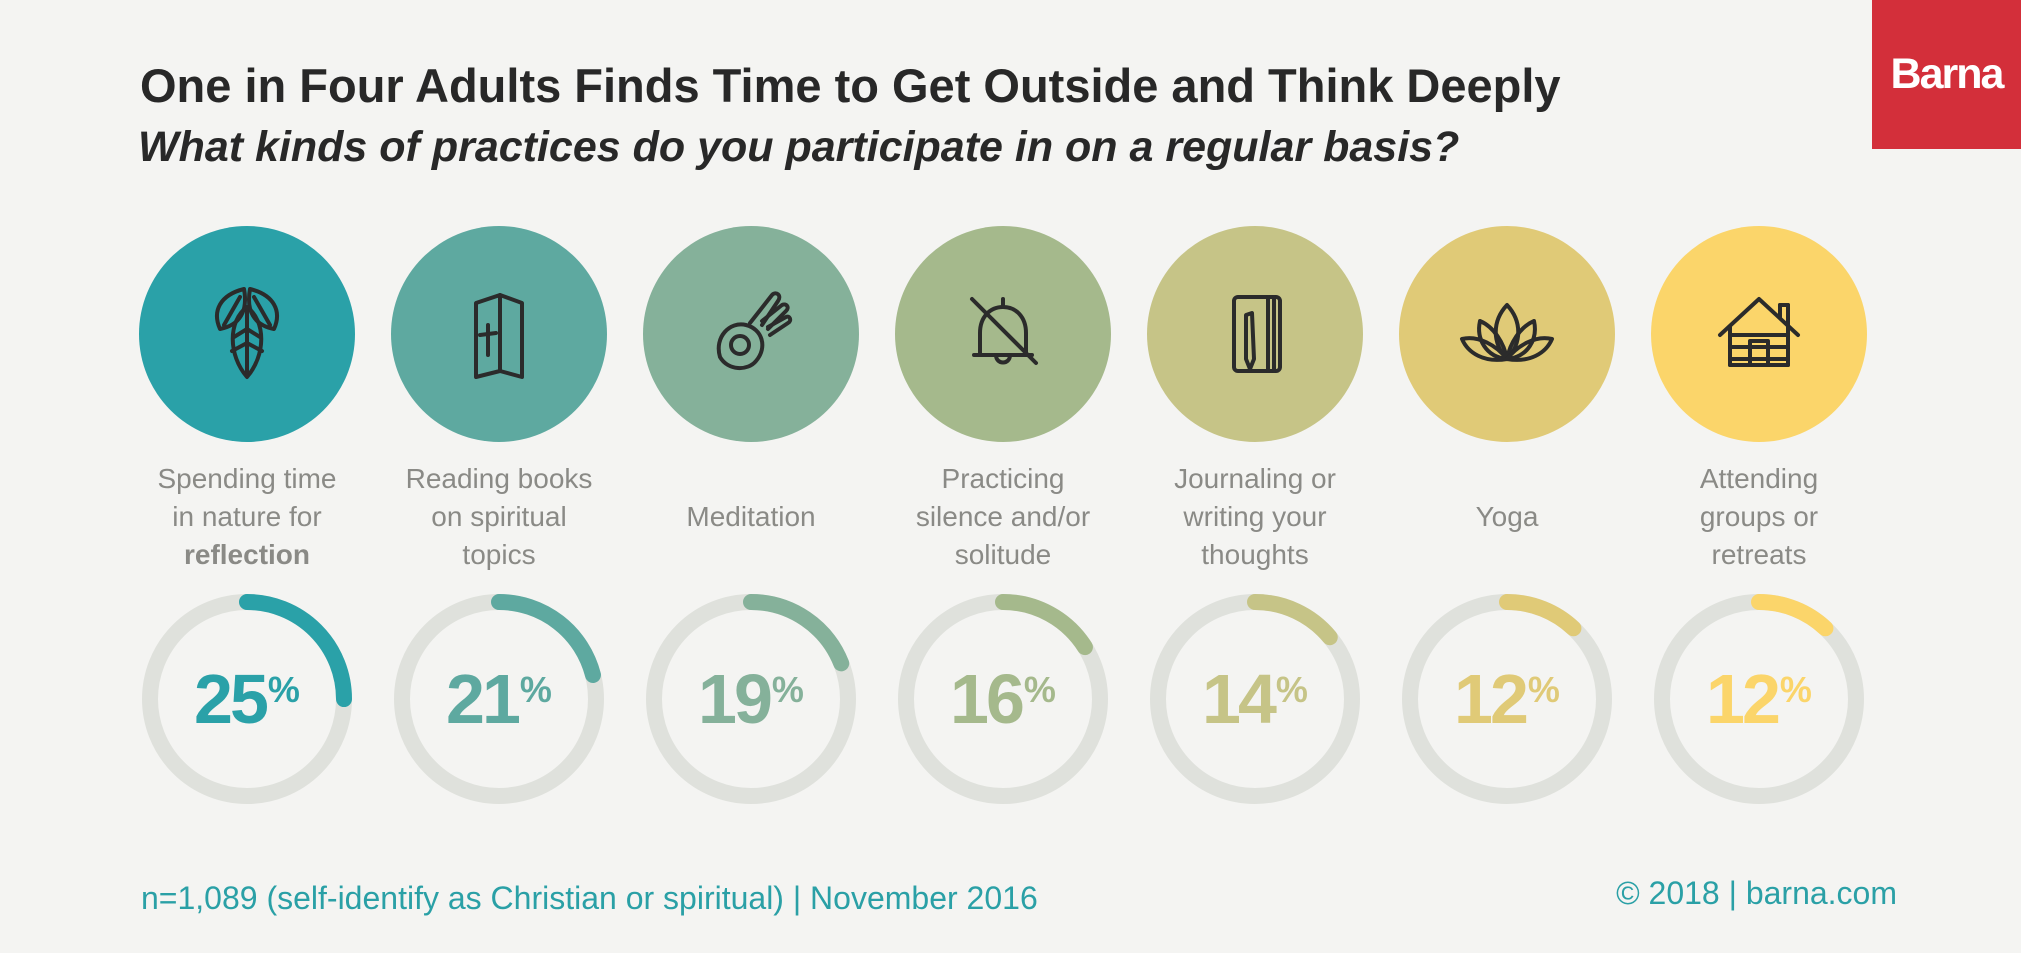 The width and height of the screenshot is (2021, 953). I want to click on percent-ring: 25%, so click(247, 699).